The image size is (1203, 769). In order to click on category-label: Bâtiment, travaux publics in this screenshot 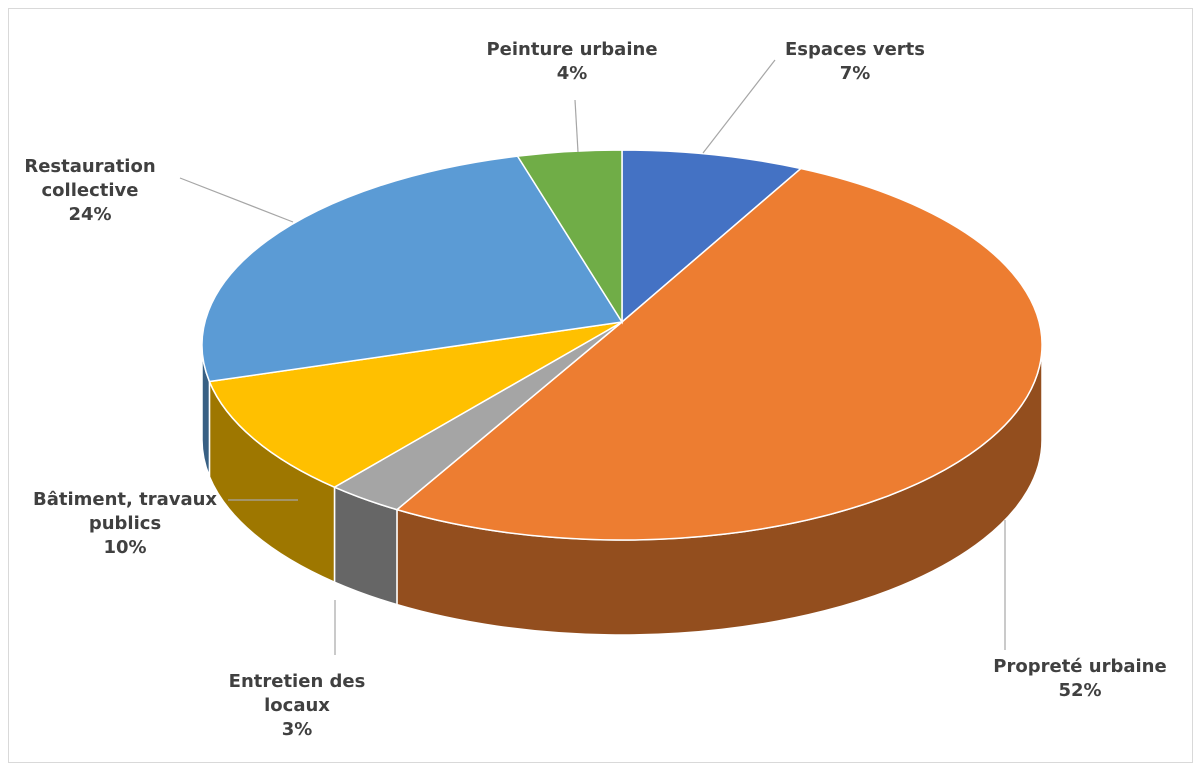, I will do `click(125, 511)`.